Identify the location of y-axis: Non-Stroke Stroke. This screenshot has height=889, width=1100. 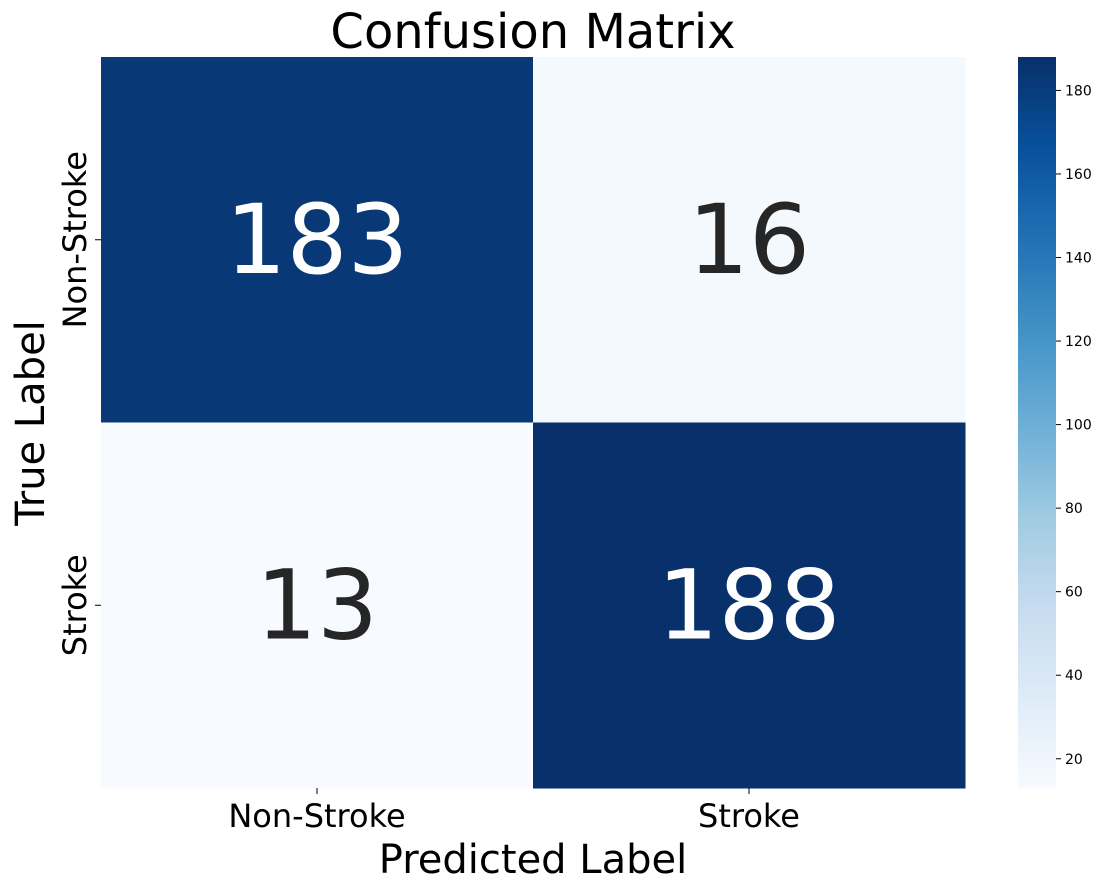
(78, 403).